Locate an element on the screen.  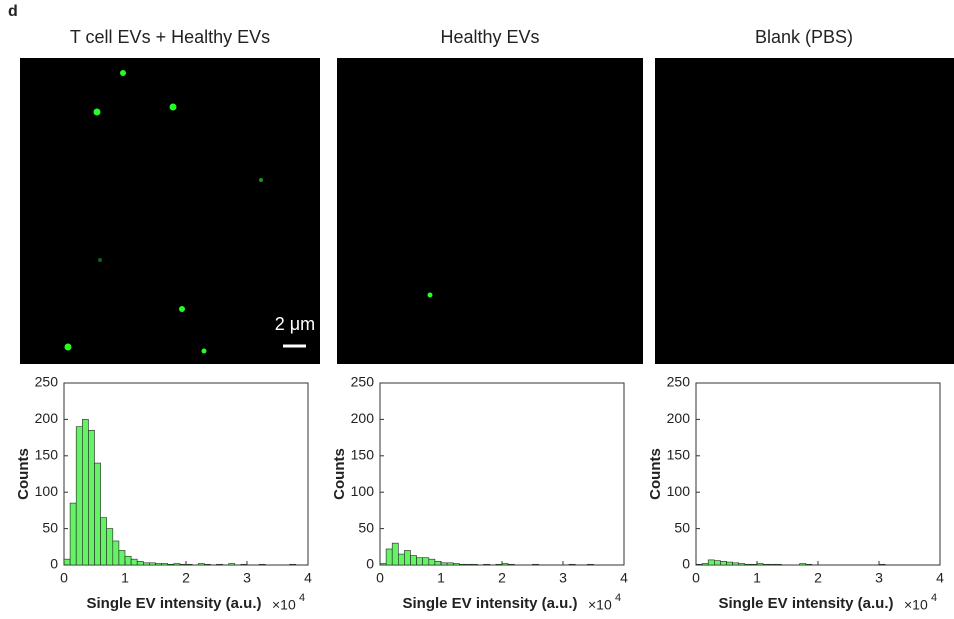
scale-bar-label: 2 μm is located at coordinates (295, 324).